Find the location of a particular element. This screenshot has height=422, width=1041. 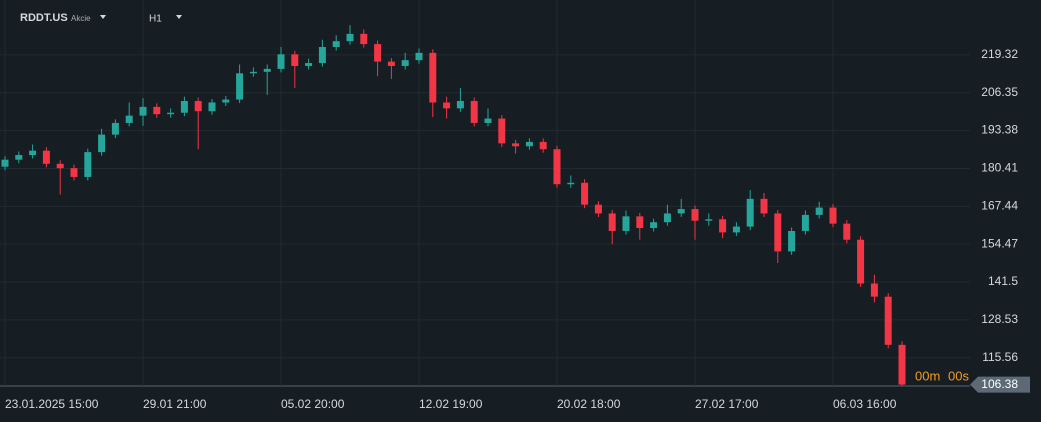

y-tick-label: 219.32 is located at coordinates (999, 54).